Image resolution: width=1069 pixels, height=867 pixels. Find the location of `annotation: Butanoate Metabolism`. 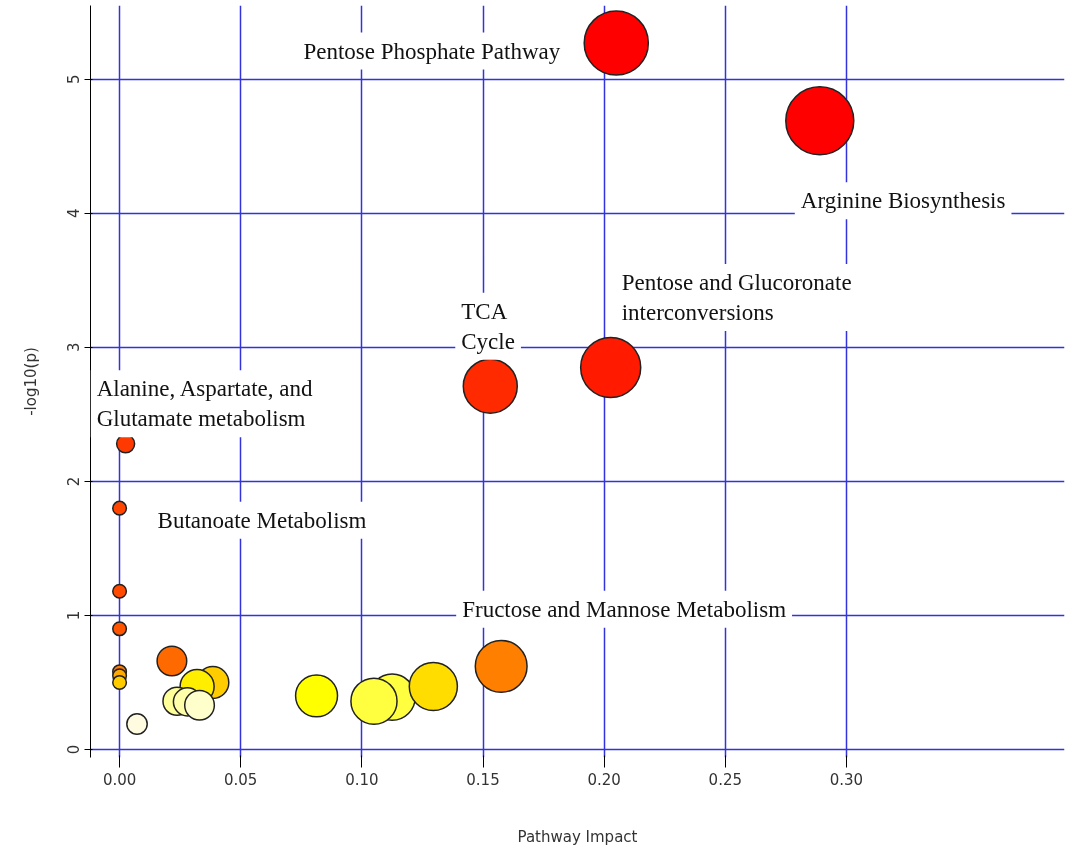

annotation: Butanoate Metabolism is located at coordinates (262, 520).